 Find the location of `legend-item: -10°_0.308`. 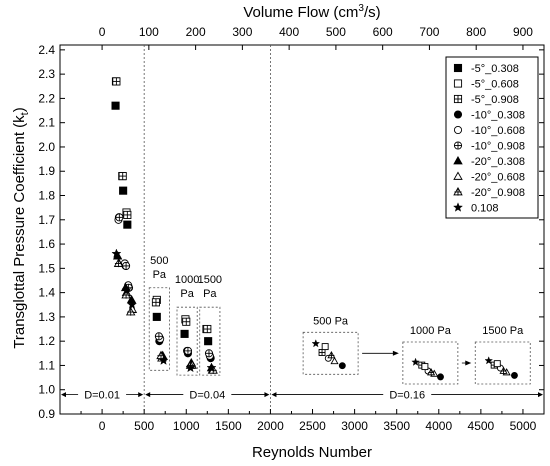

legend-item: -10°_0.308 is located at coordinates (489, 116).